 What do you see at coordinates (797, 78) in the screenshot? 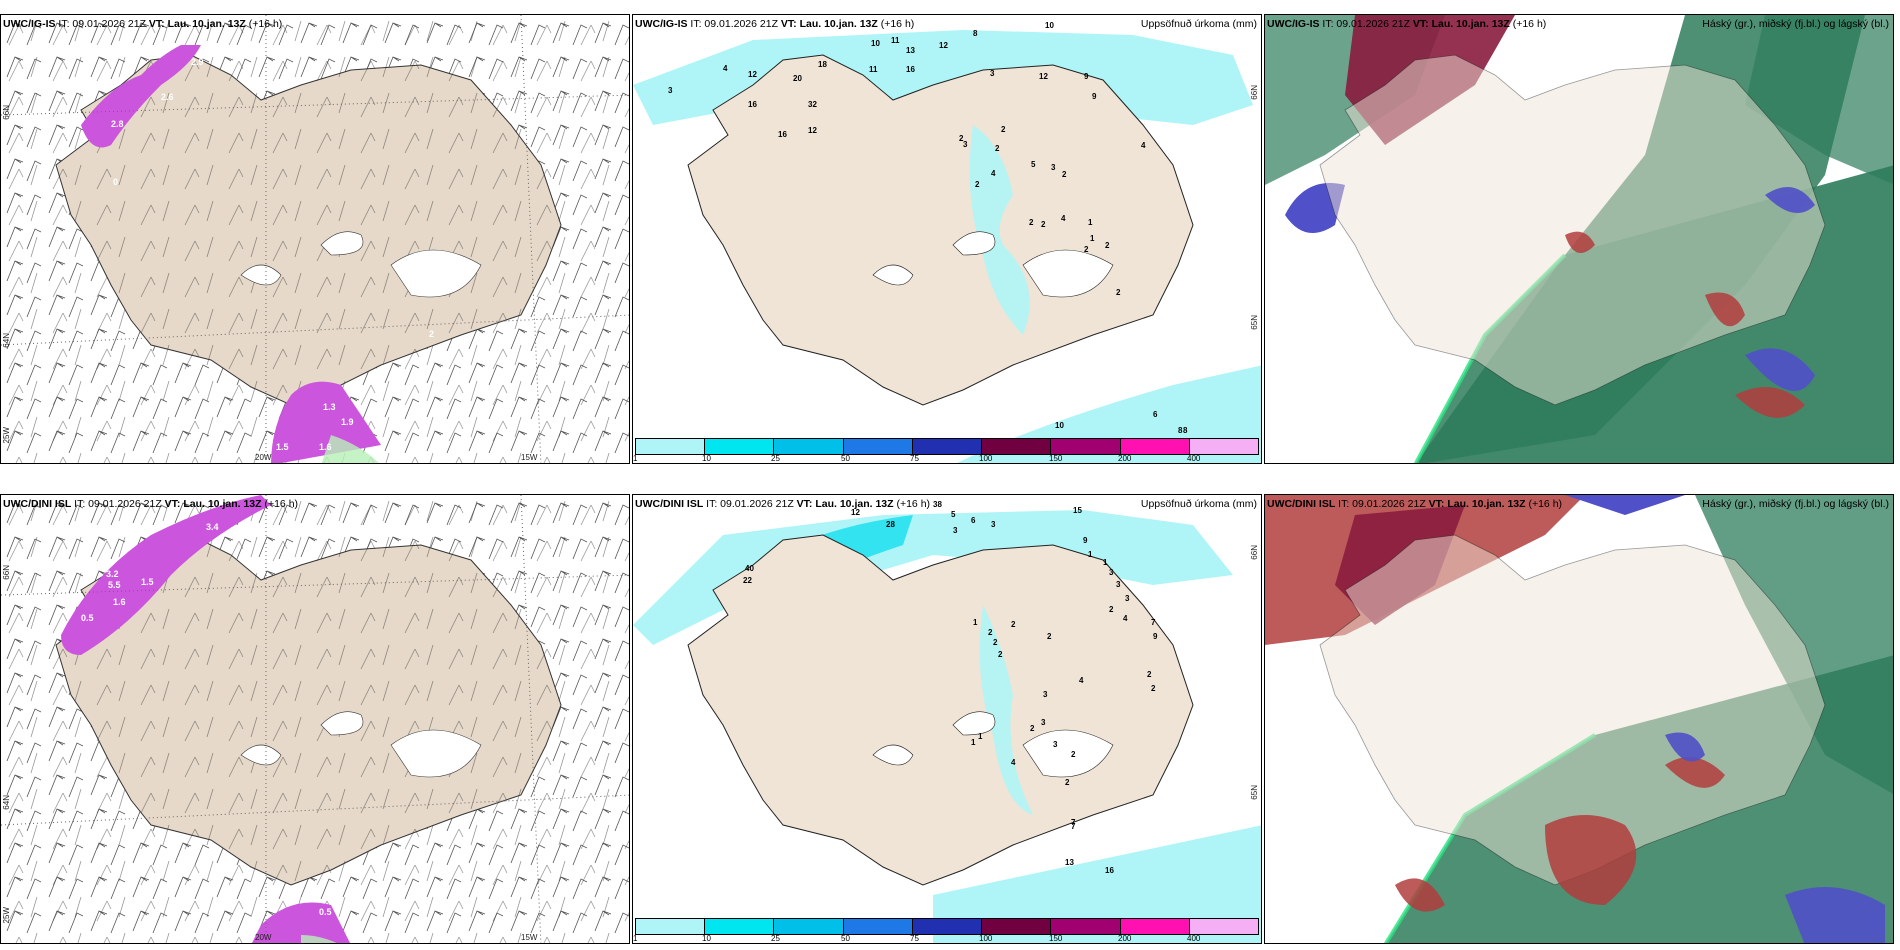
I see `precip-value-label: 20` at bounding box center [797, 78].